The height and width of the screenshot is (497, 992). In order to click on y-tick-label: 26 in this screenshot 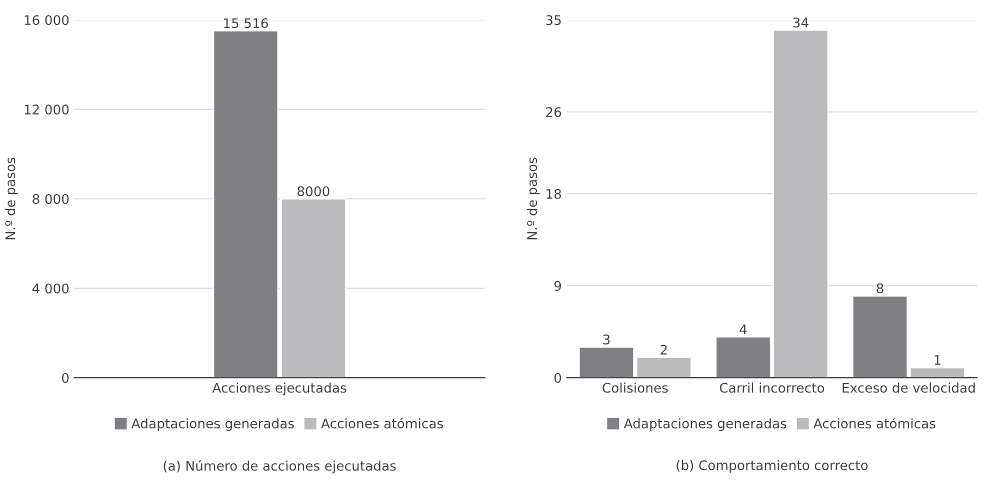, I will do `click(554, 112)`.